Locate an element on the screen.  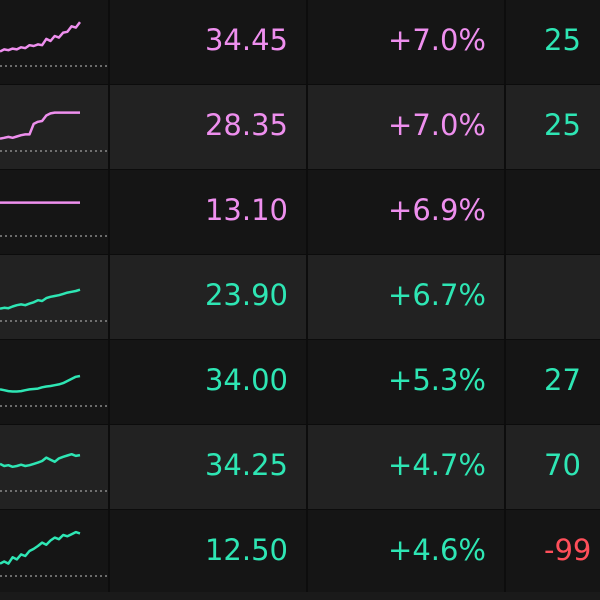
table-row: 13.10 +6.9% is located at coordinates (300, 212).